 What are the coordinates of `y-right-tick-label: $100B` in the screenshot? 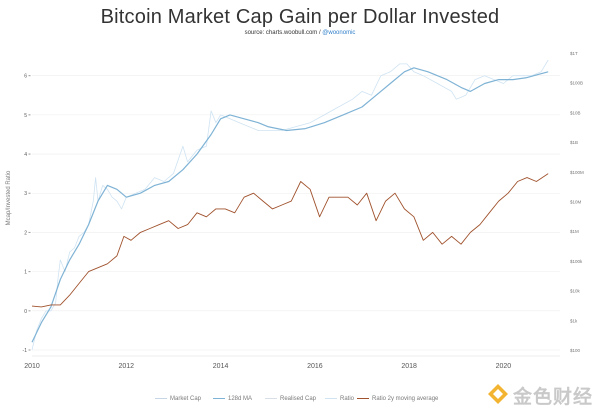 It's located at (576, 83).